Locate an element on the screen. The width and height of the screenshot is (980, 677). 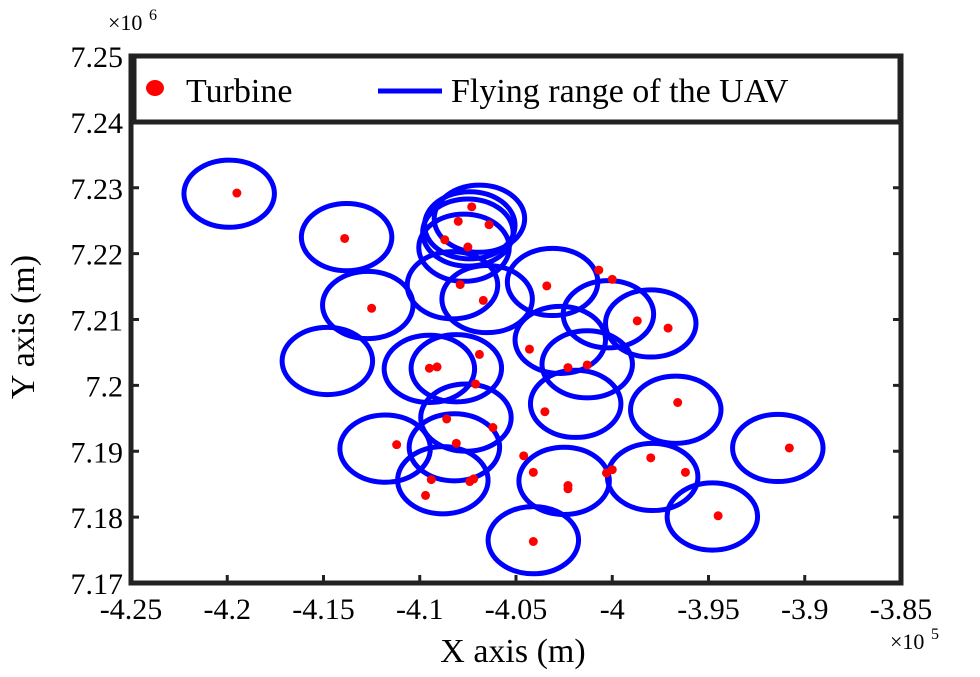
y-axis-multiplier: ×10 6 is located at coordinates (132, 21).